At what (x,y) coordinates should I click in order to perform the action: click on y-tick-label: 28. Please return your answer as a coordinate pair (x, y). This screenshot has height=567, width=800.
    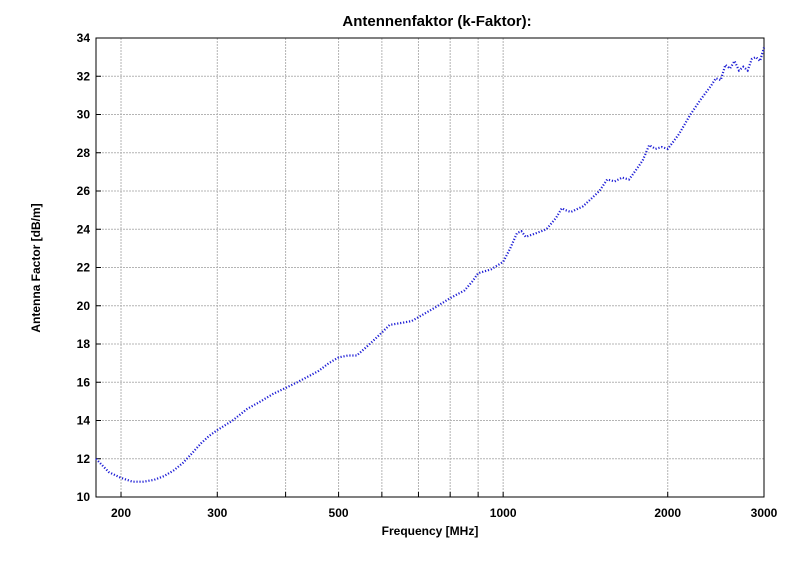
    Looking at the image, I should click on (84, 153).